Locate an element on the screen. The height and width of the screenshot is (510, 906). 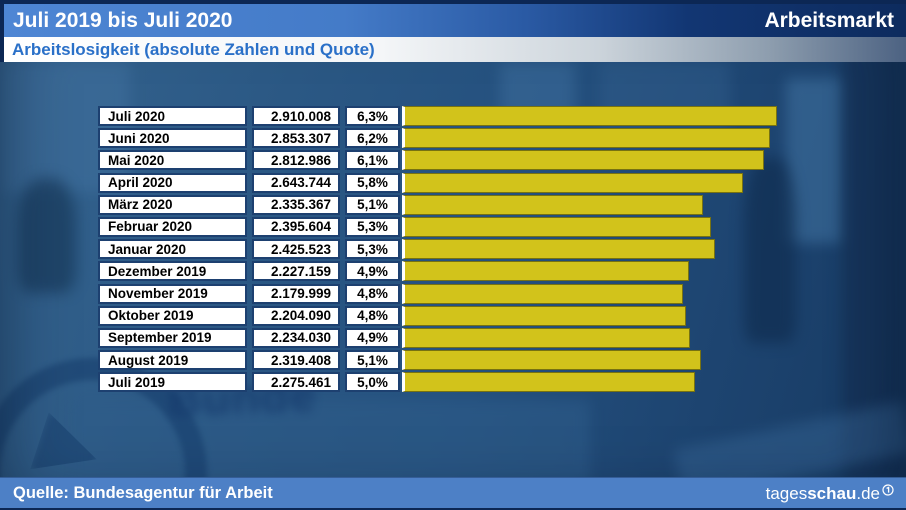
absolute-value-cell: 2.234.030 is located at coordinates (296, 337).